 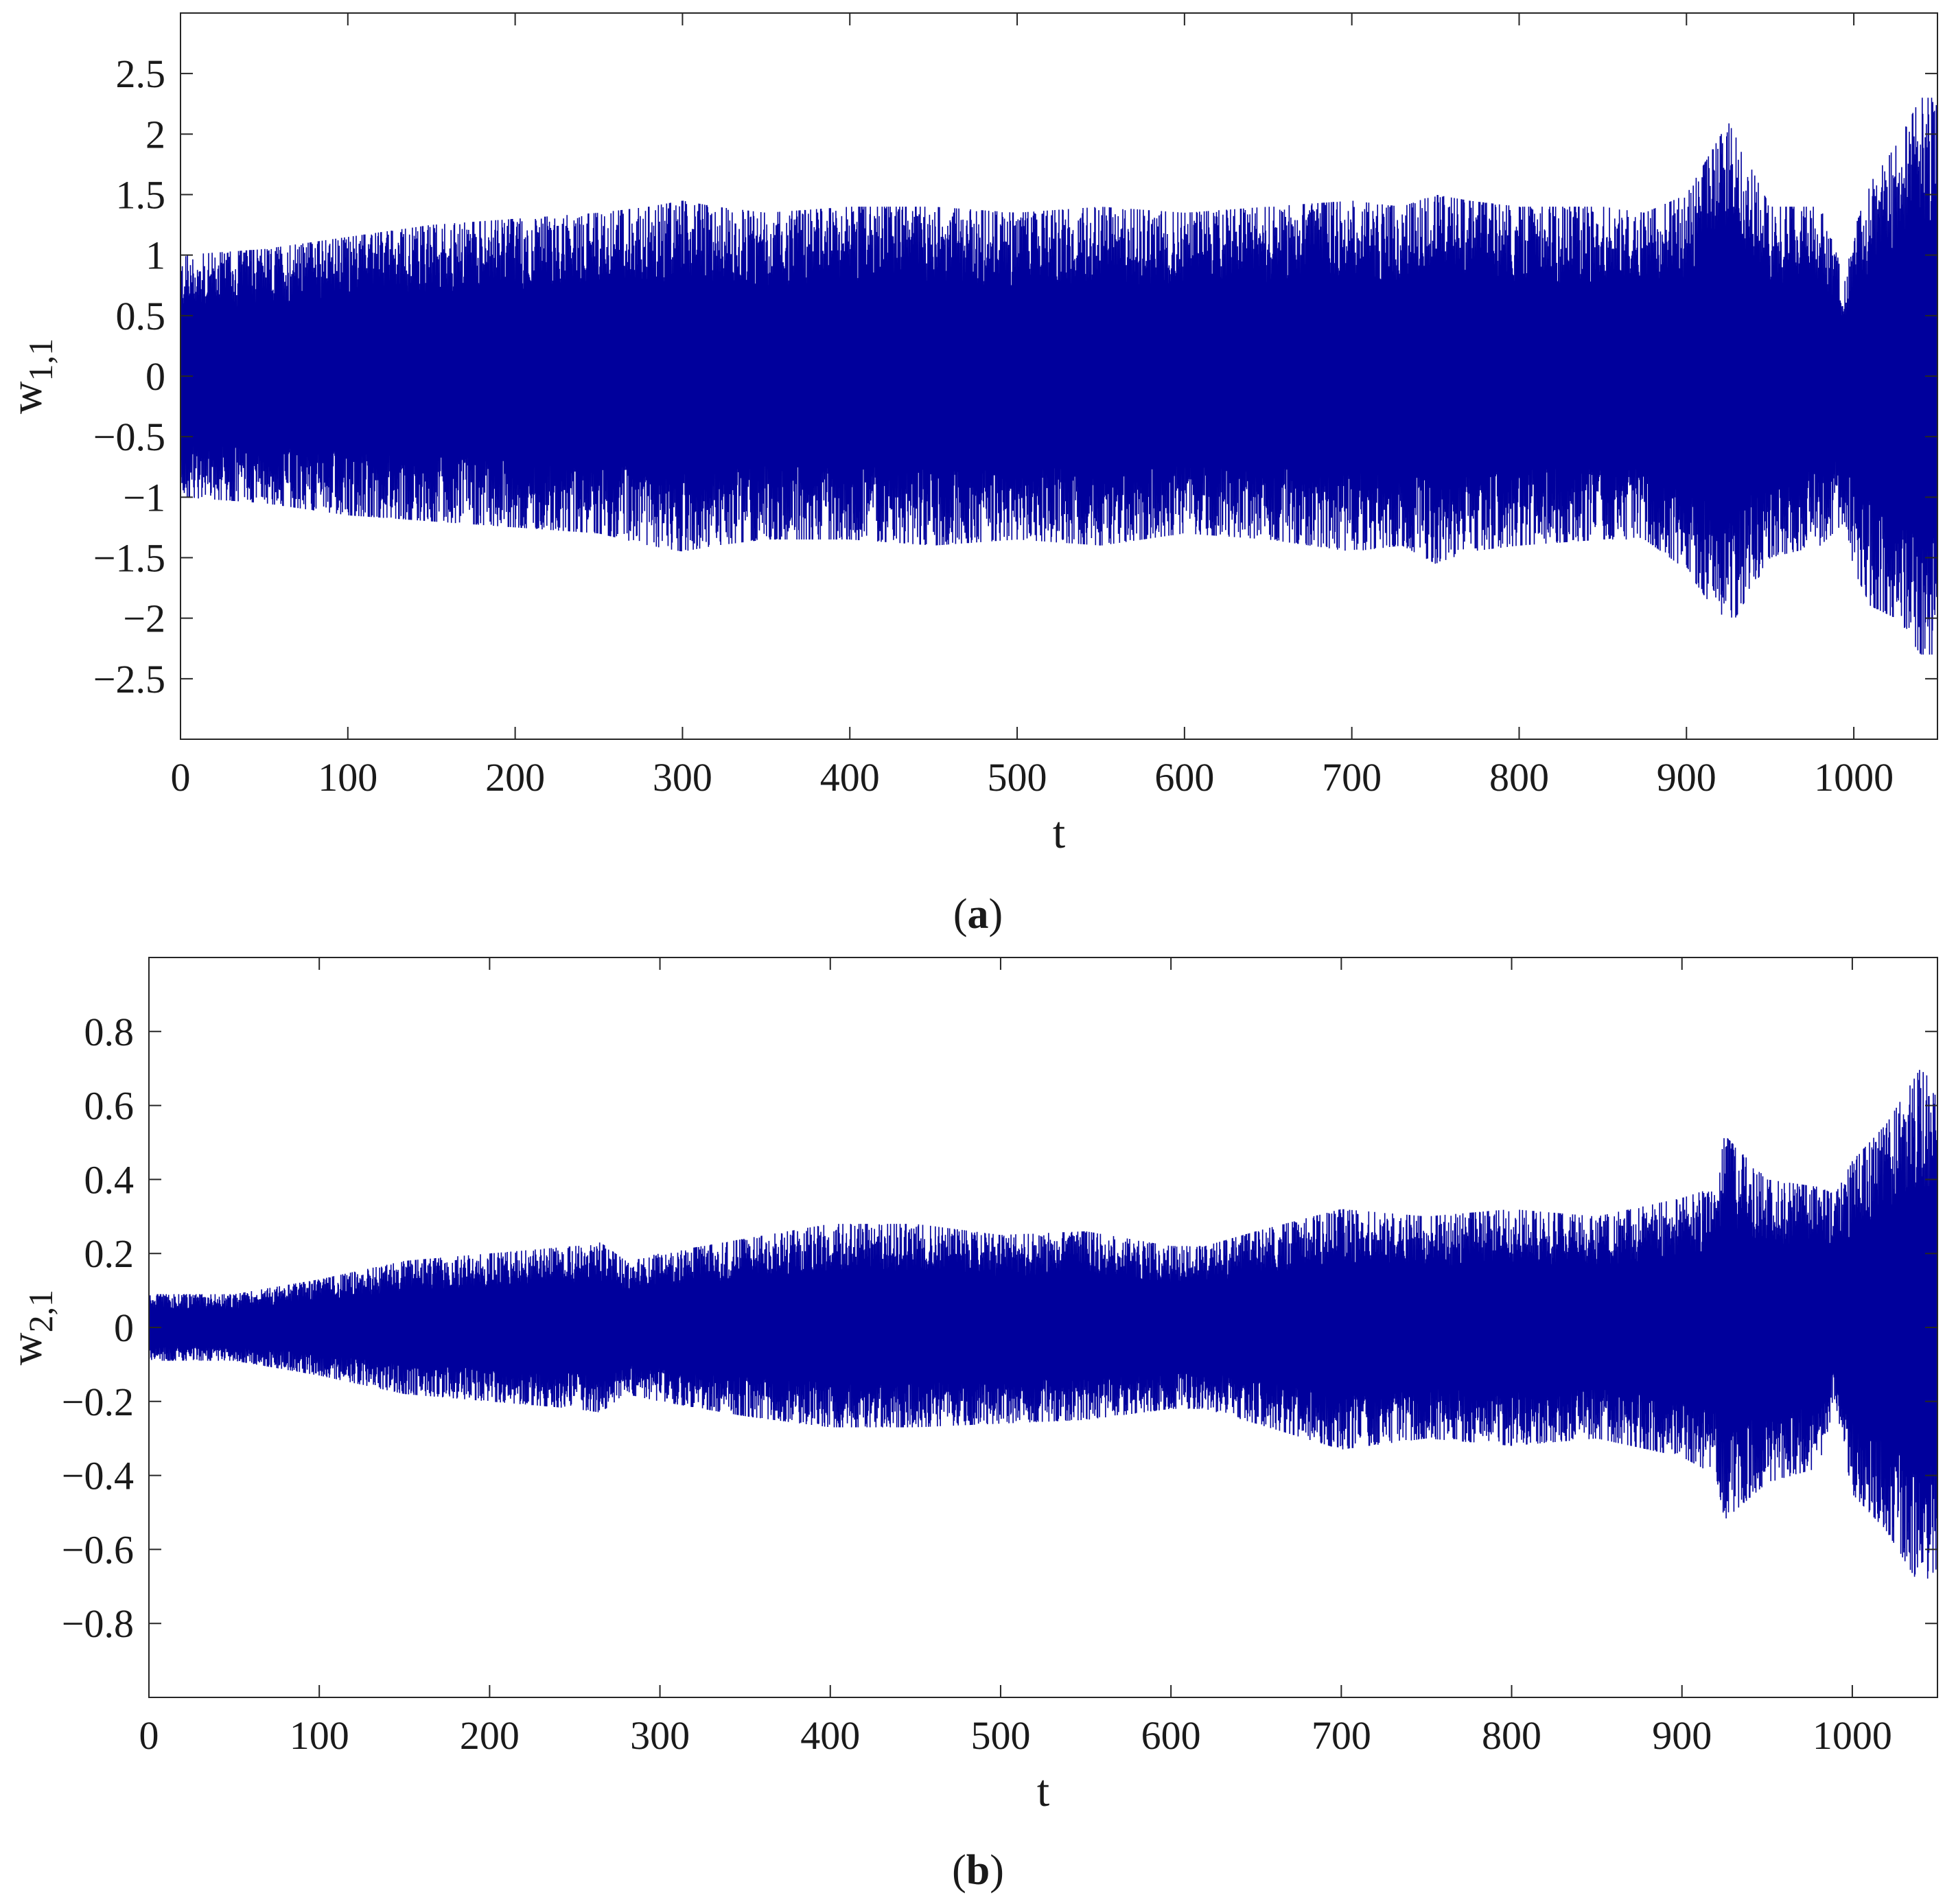 I want to click on y-tick-label: −1.5, so click(x=129, y=558).